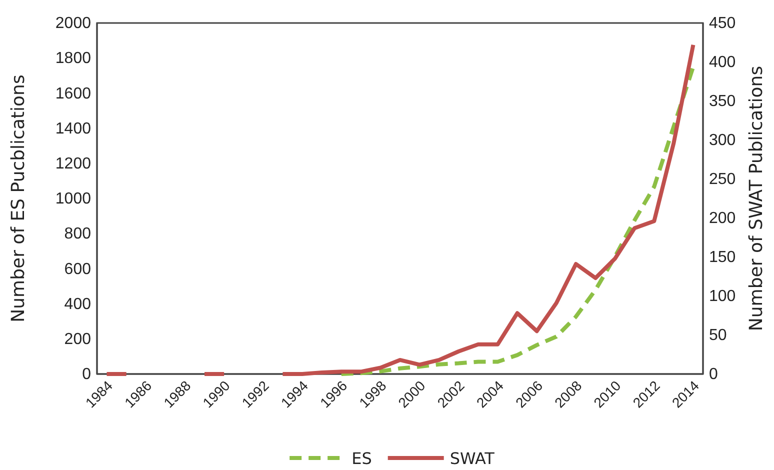  I want to click on y2-axis-title: Number of SWAT Publications, so click(756, 199).